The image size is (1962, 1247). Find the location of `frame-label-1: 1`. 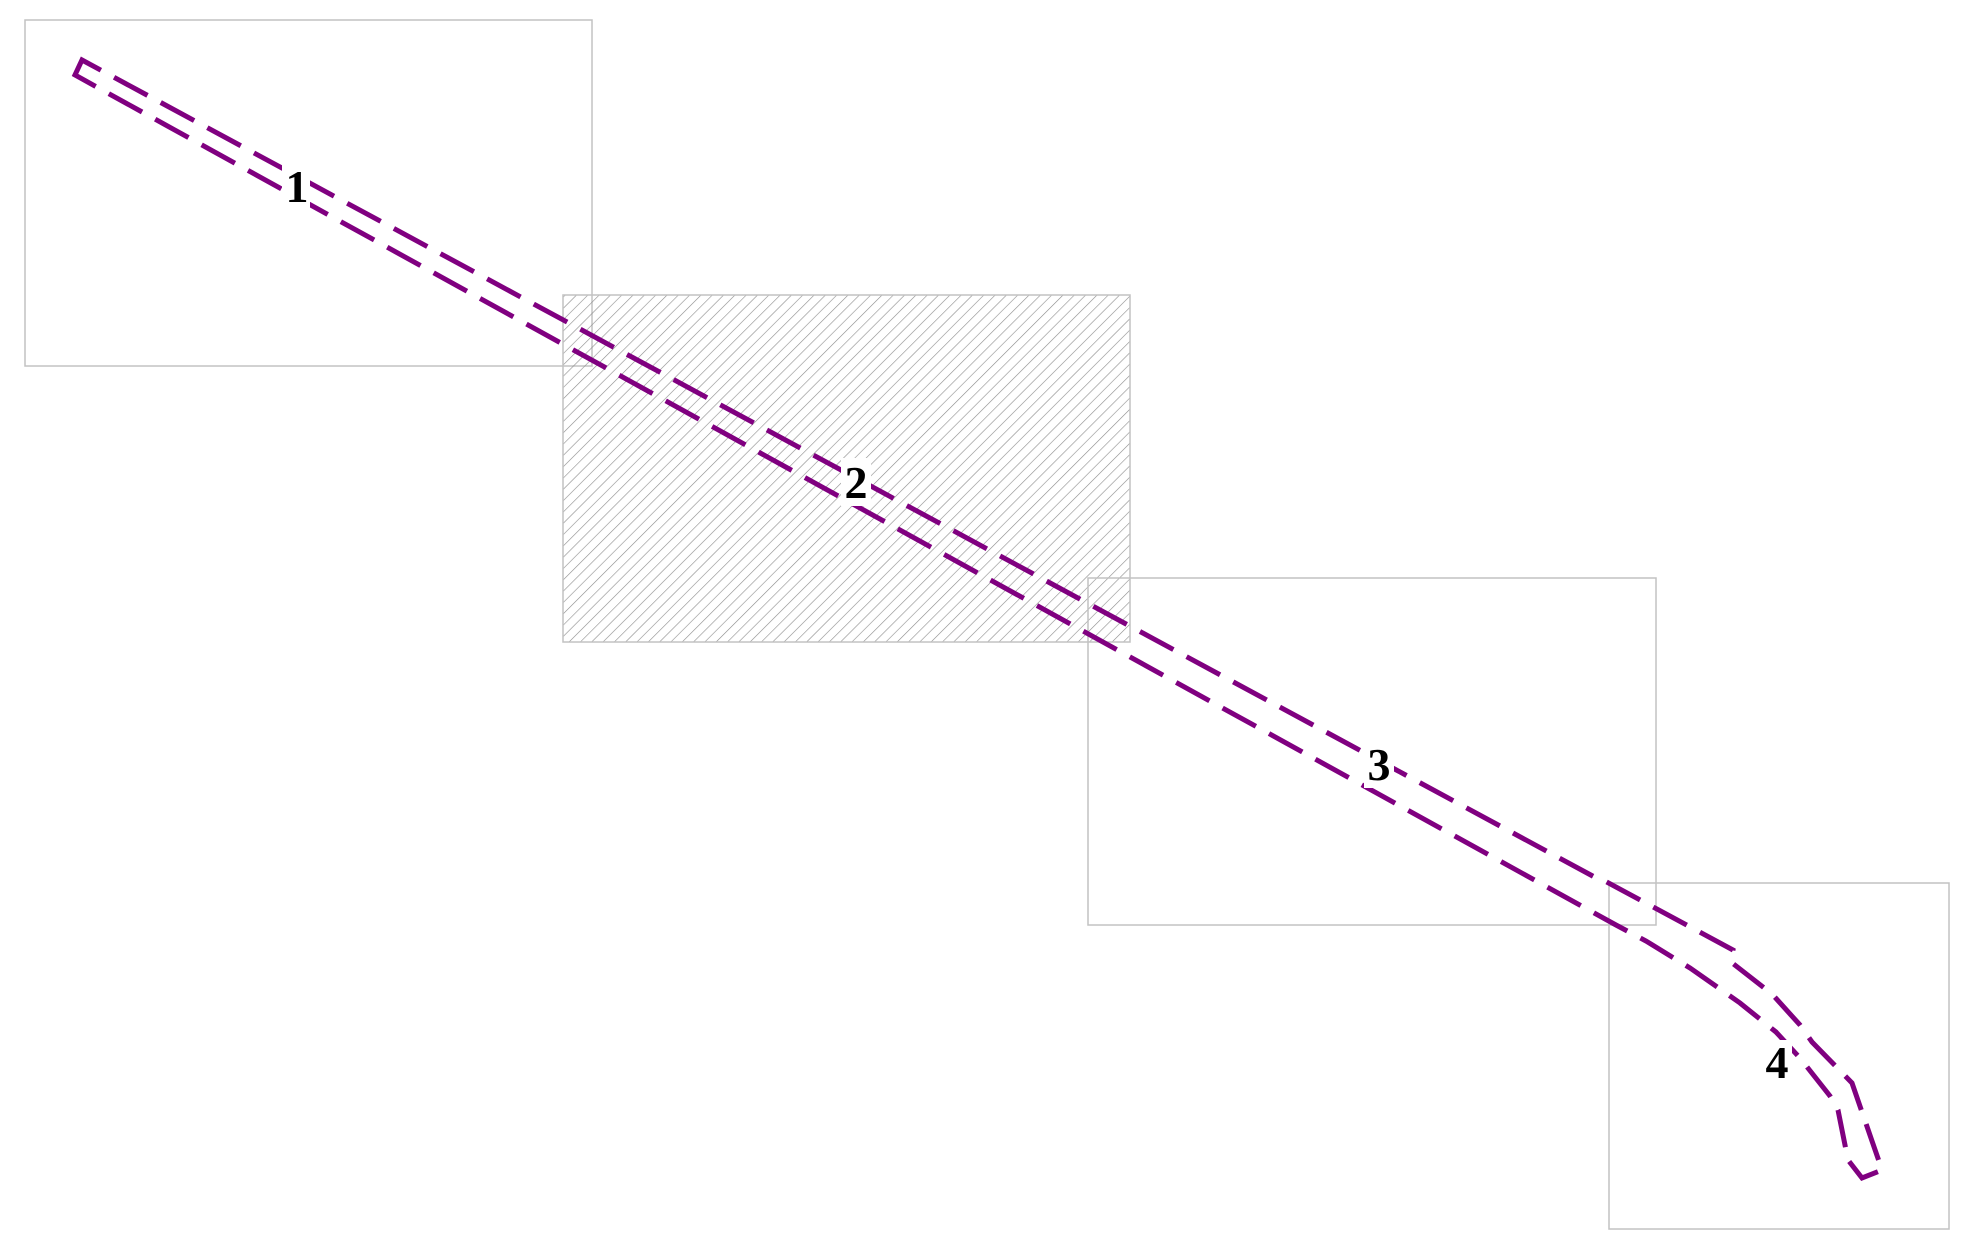

frame-label-1: 1 is located at coordinates (297, 186).